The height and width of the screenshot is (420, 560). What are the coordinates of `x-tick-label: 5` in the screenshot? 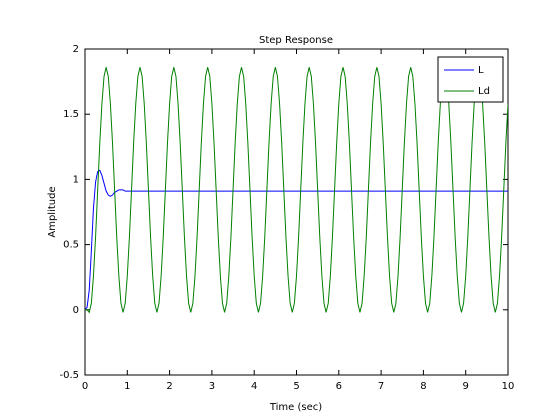 It's located at (296, 386).